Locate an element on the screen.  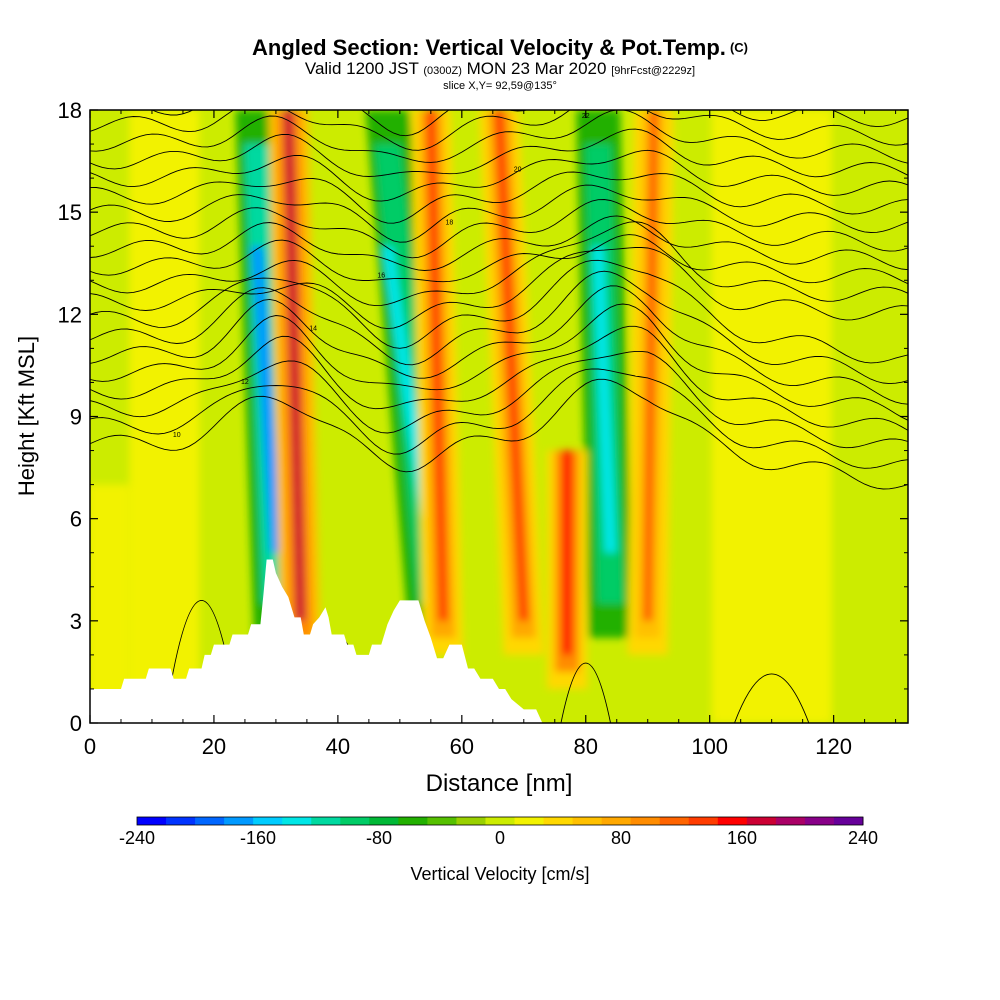
x-tick-label: 0 is located at coordinates (90, 746).